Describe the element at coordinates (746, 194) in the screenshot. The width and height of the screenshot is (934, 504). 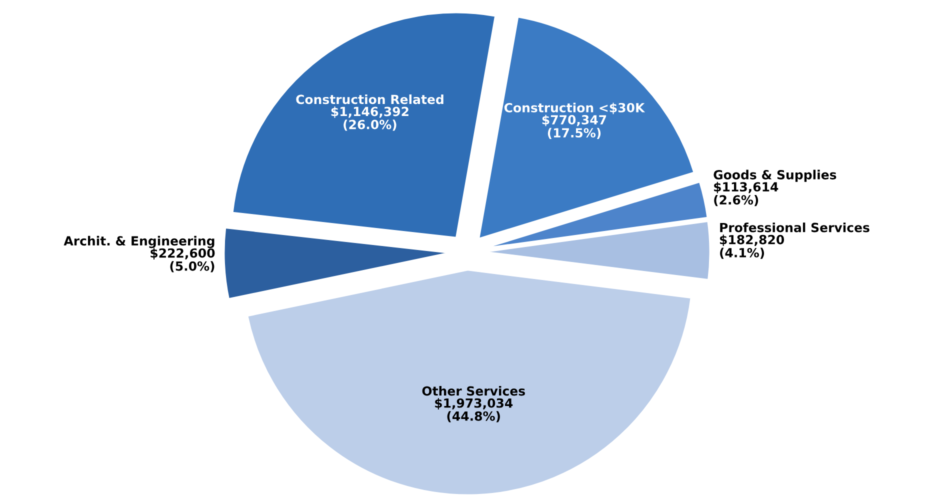
I see `data-label: $113,614 (2.6%)` at that location.